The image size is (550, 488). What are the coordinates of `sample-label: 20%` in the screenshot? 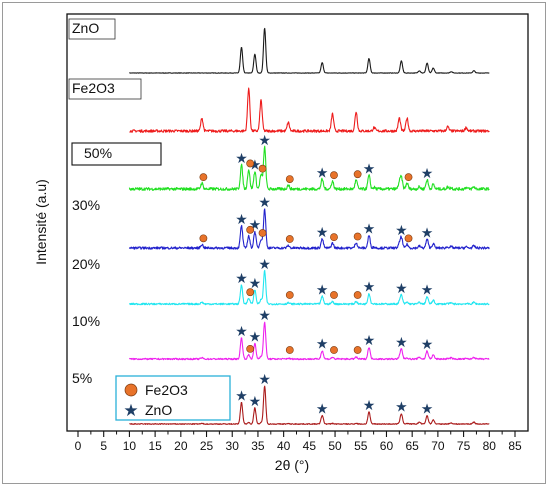 It's located at (86, 264).